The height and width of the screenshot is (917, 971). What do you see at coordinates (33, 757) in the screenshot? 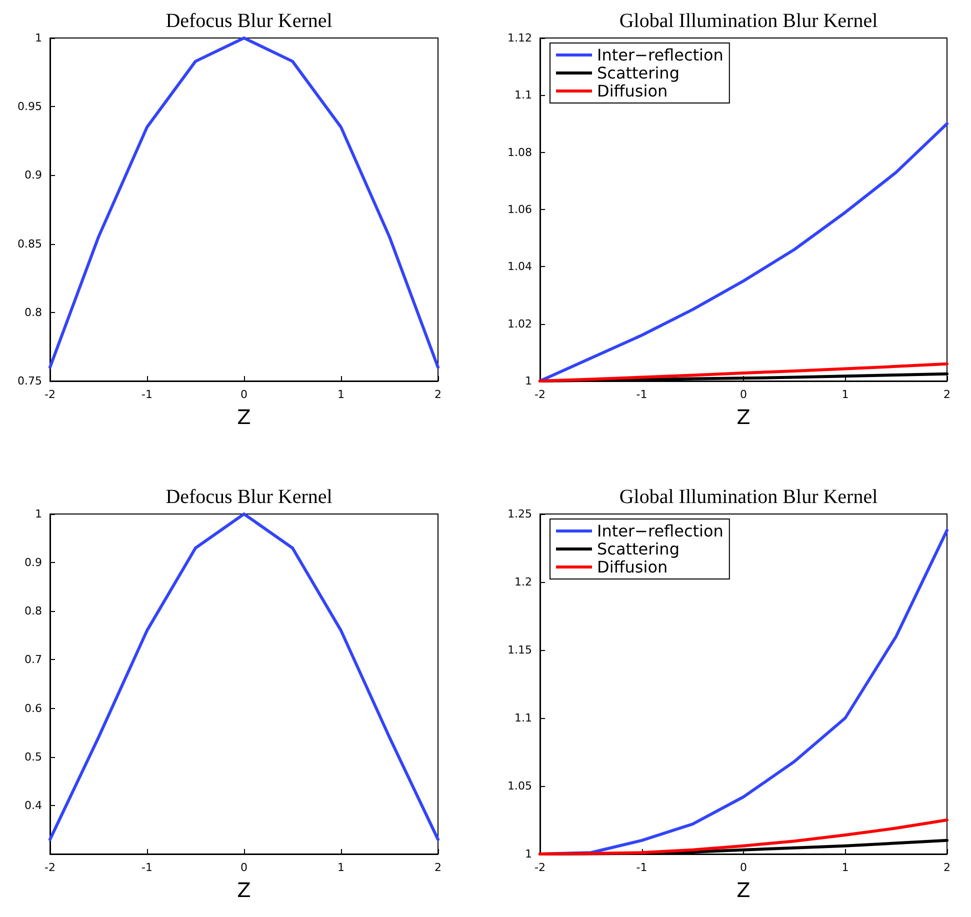
I see `y-tick-label: 0.5` at bounding box center [33, 757].